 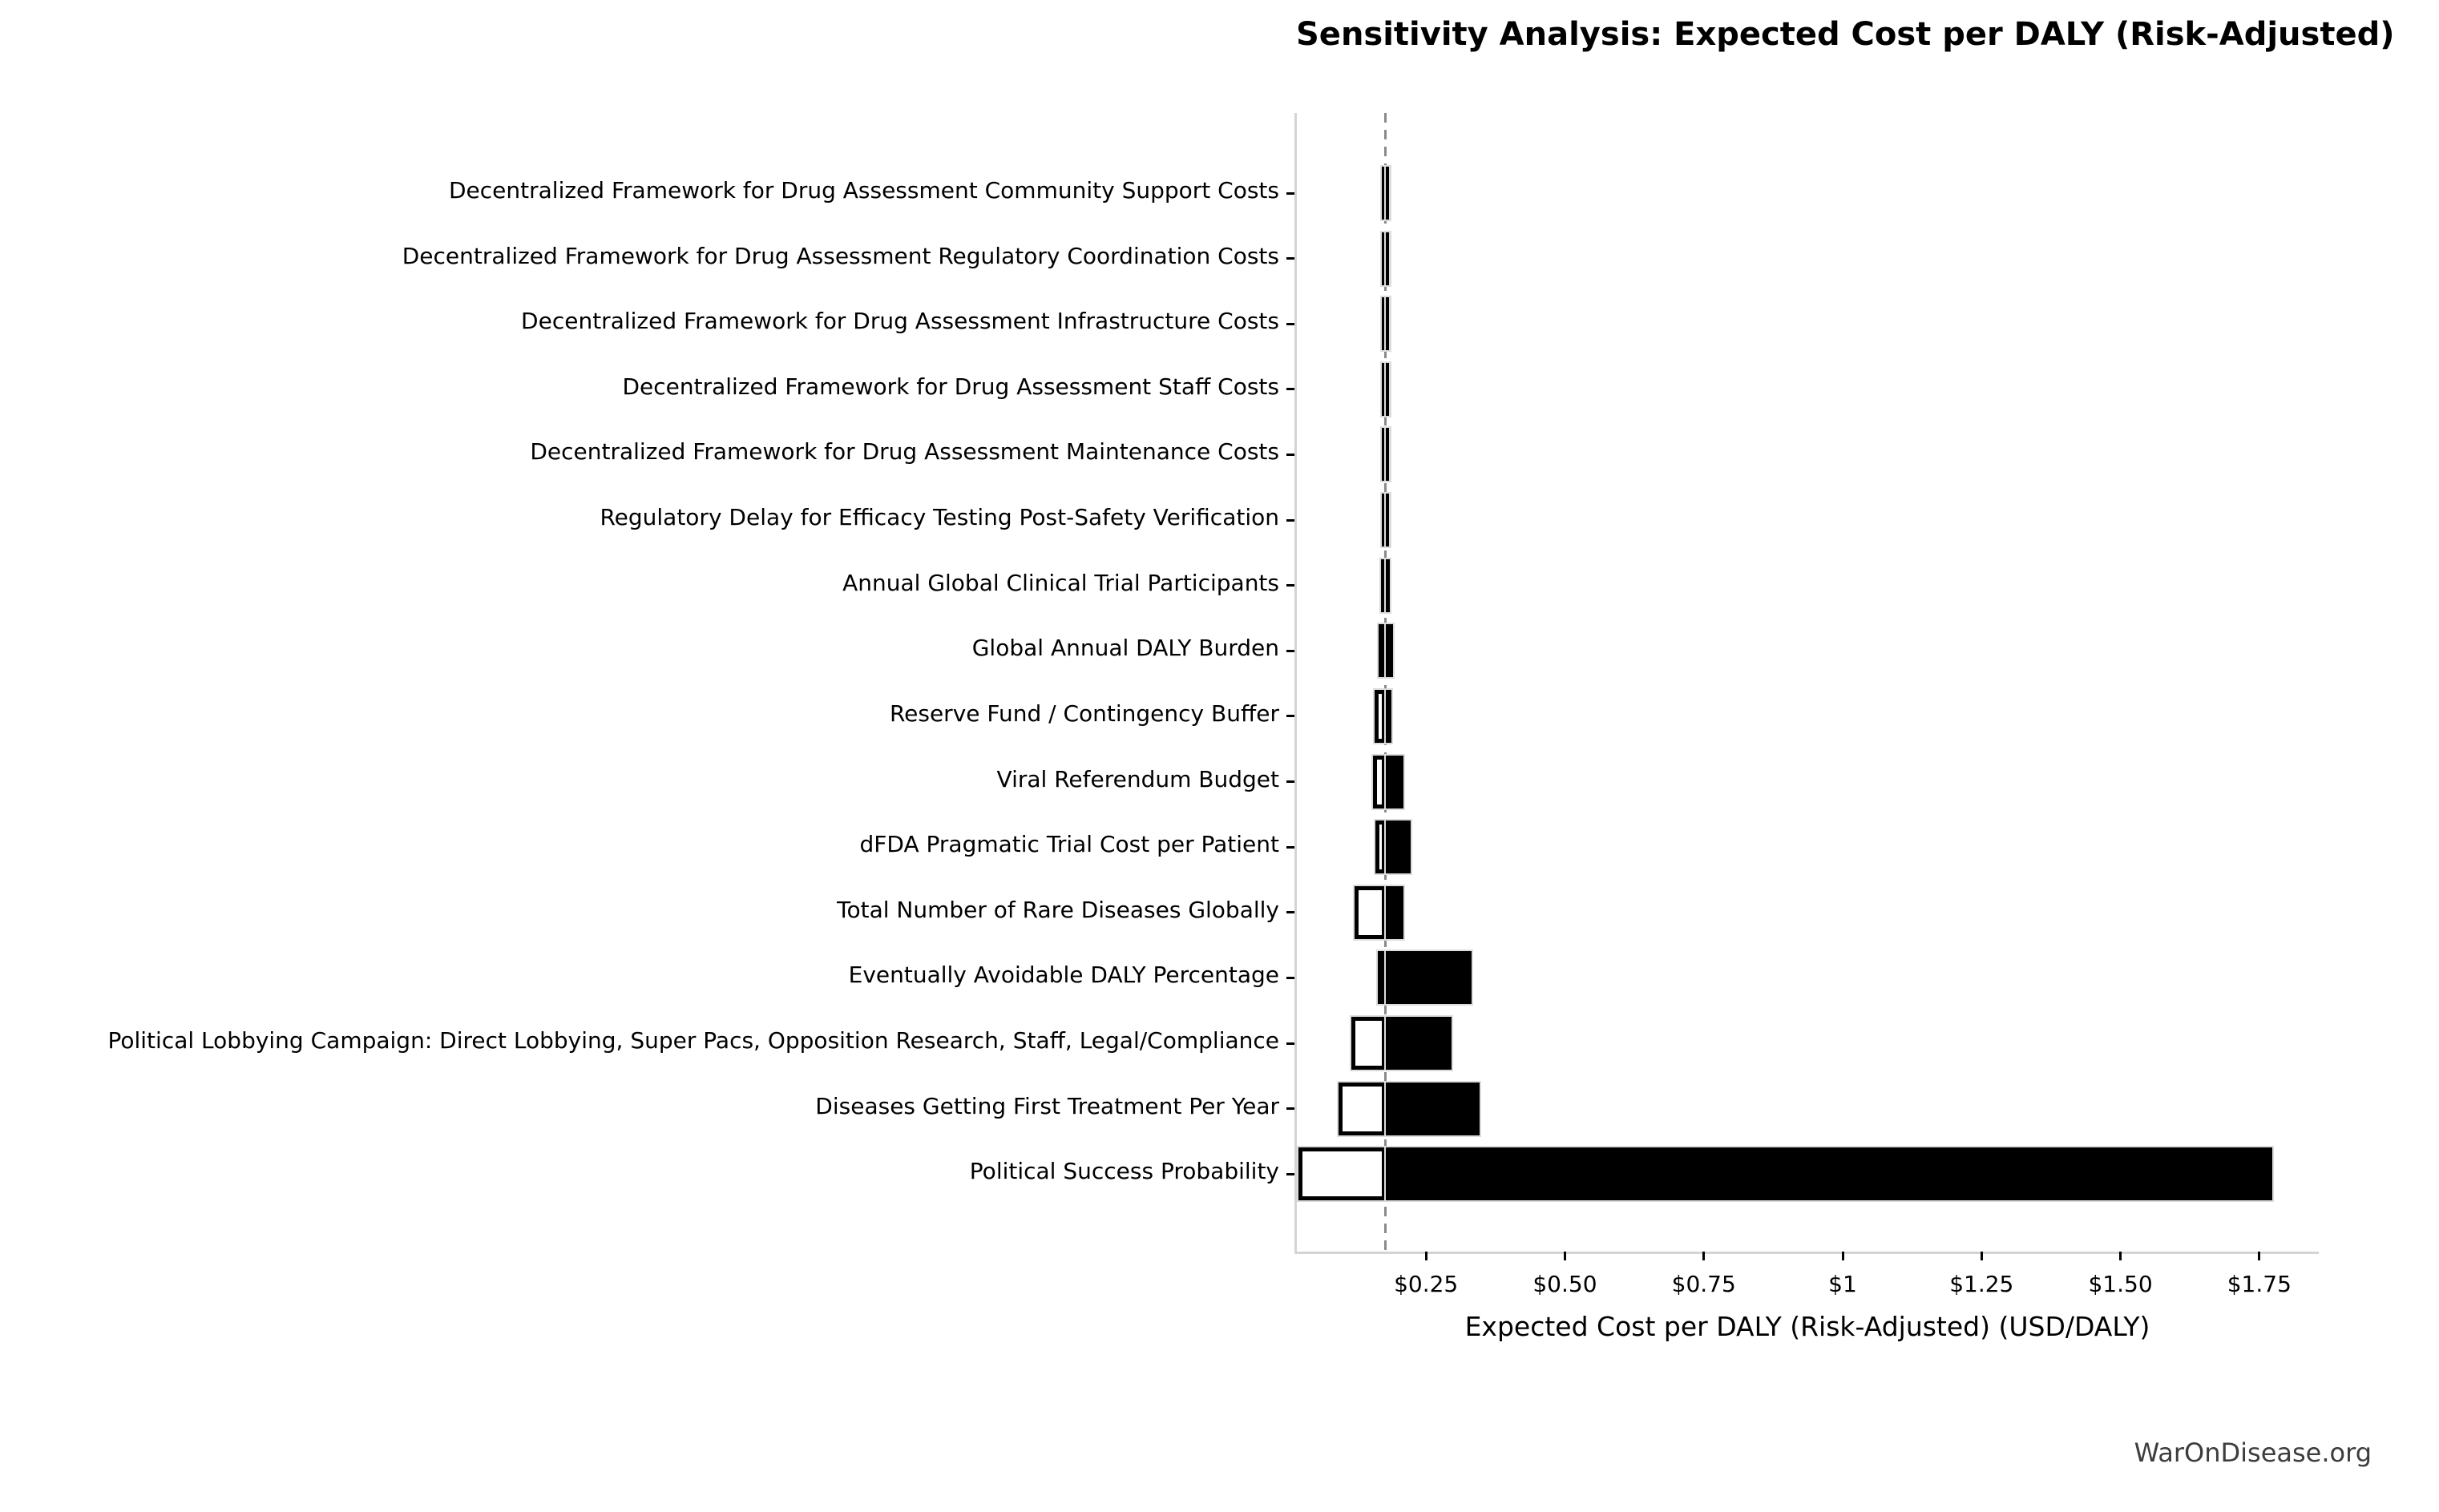 I want to click on baseline-dashed-line, so click(x=1385, y=682).